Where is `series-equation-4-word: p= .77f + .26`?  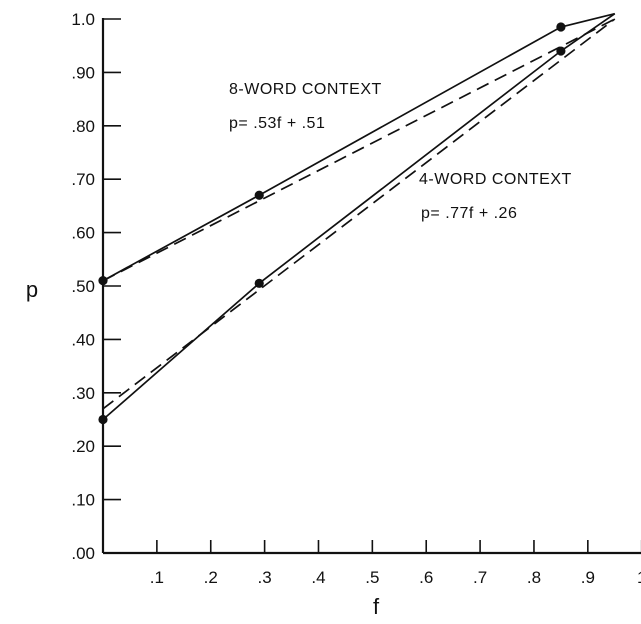 series-equation-4-word: p= .77f + .26 is located at coordinates (469, 213).